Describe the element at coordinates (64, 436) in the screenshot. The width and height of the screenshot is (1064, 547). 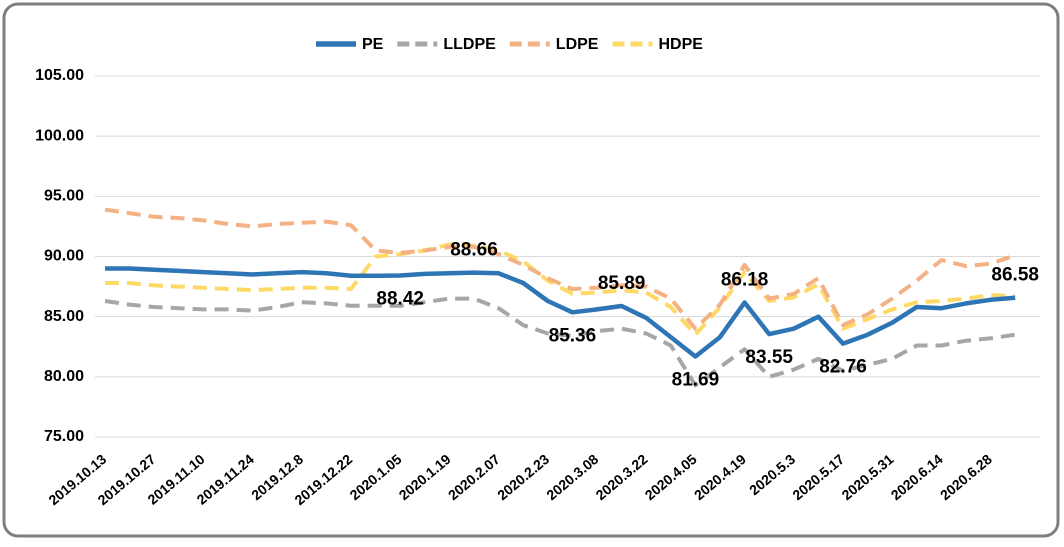
I see `y-tick-label: 75.00` at that location.